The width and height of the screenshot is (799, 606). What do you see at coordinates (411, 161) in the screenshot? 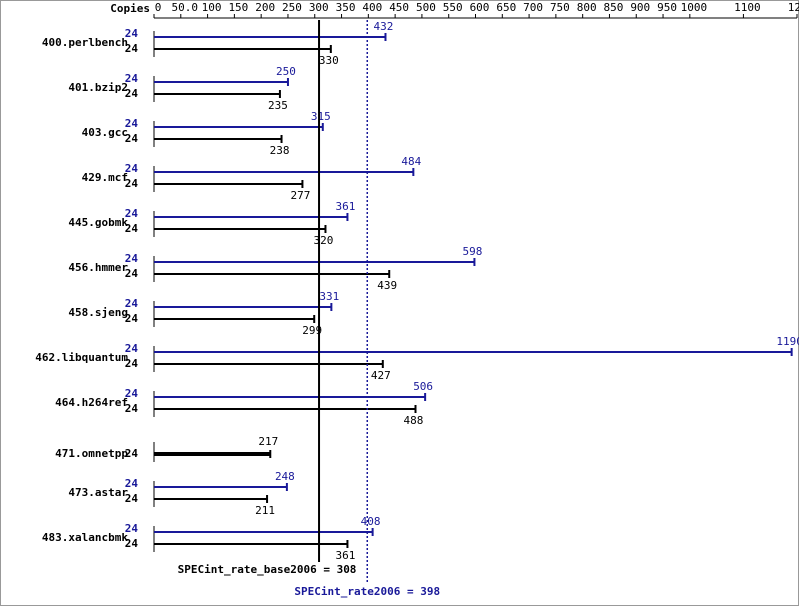
I see `peak-value-label: 484` at bounding box center [411, 161].